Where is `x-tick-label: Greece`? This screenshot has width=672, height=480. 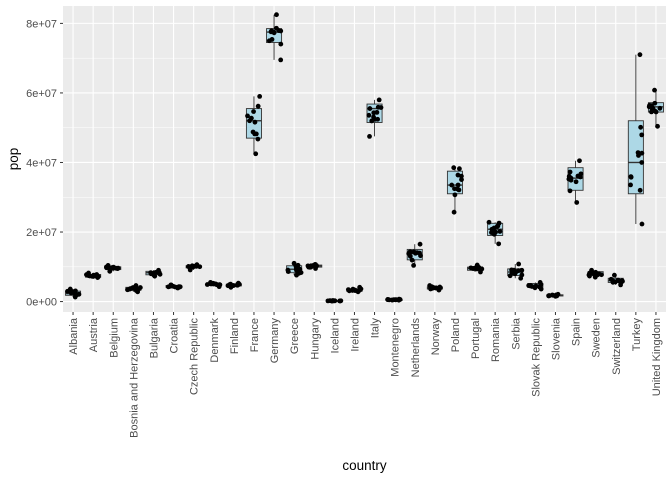
x-tick-label: Greece is located at coordinates (295, 336).